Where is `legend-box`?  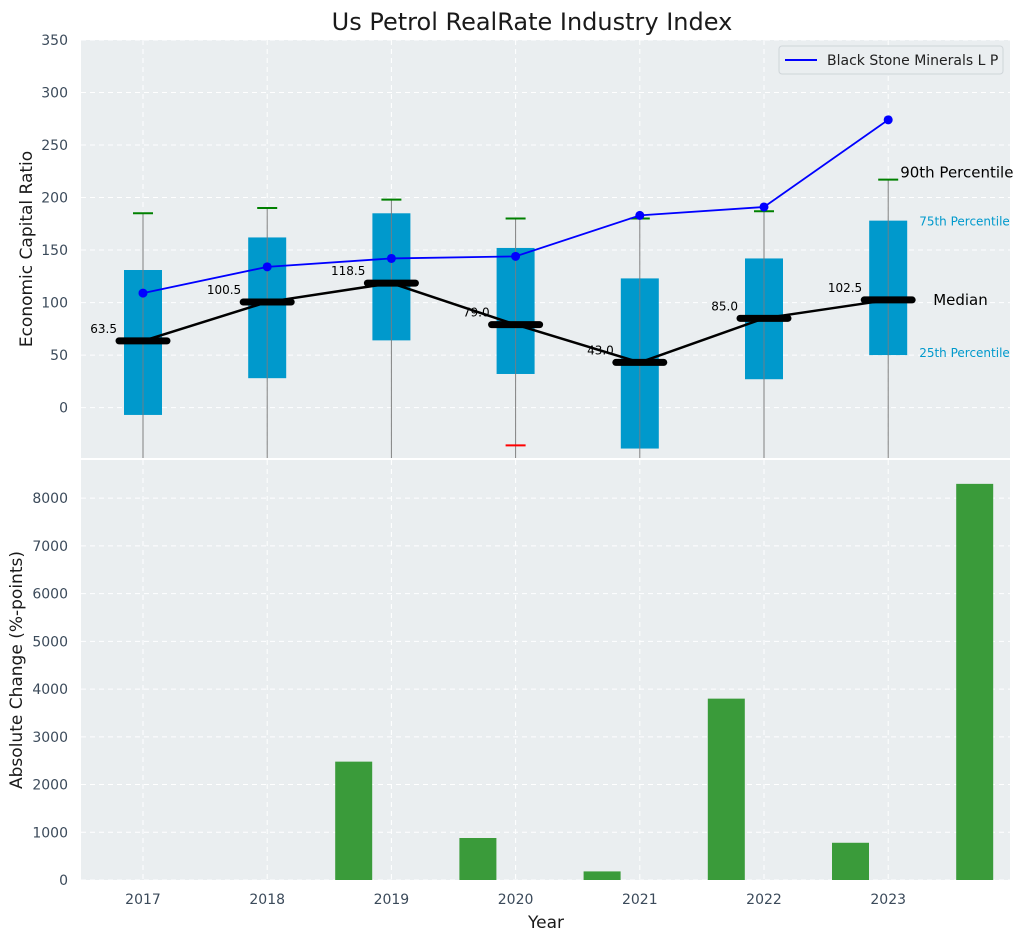
legend-box is located at coordinates (891, 60).